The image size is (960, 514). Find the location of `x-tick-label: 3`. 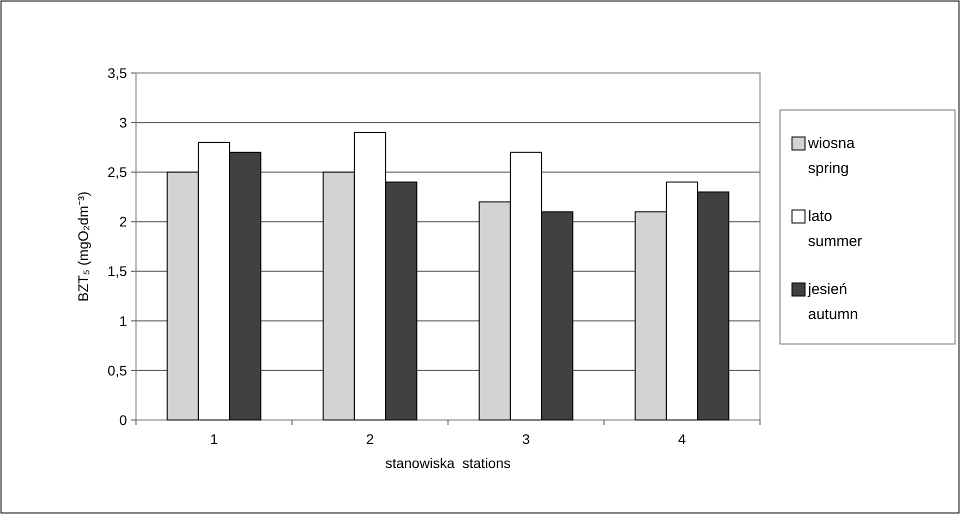

x-tick-label: 3 is located at coordinates (526, 439).